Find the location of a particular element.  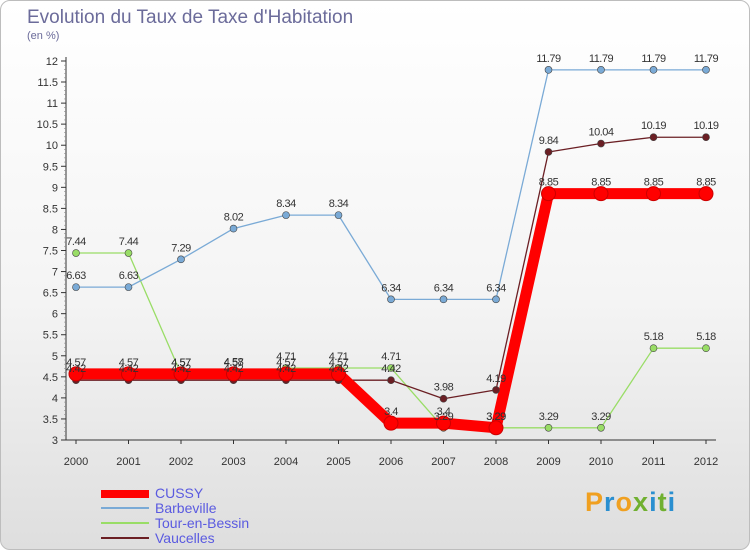

data-label: 8.02 is located at coordinates (234, 218).